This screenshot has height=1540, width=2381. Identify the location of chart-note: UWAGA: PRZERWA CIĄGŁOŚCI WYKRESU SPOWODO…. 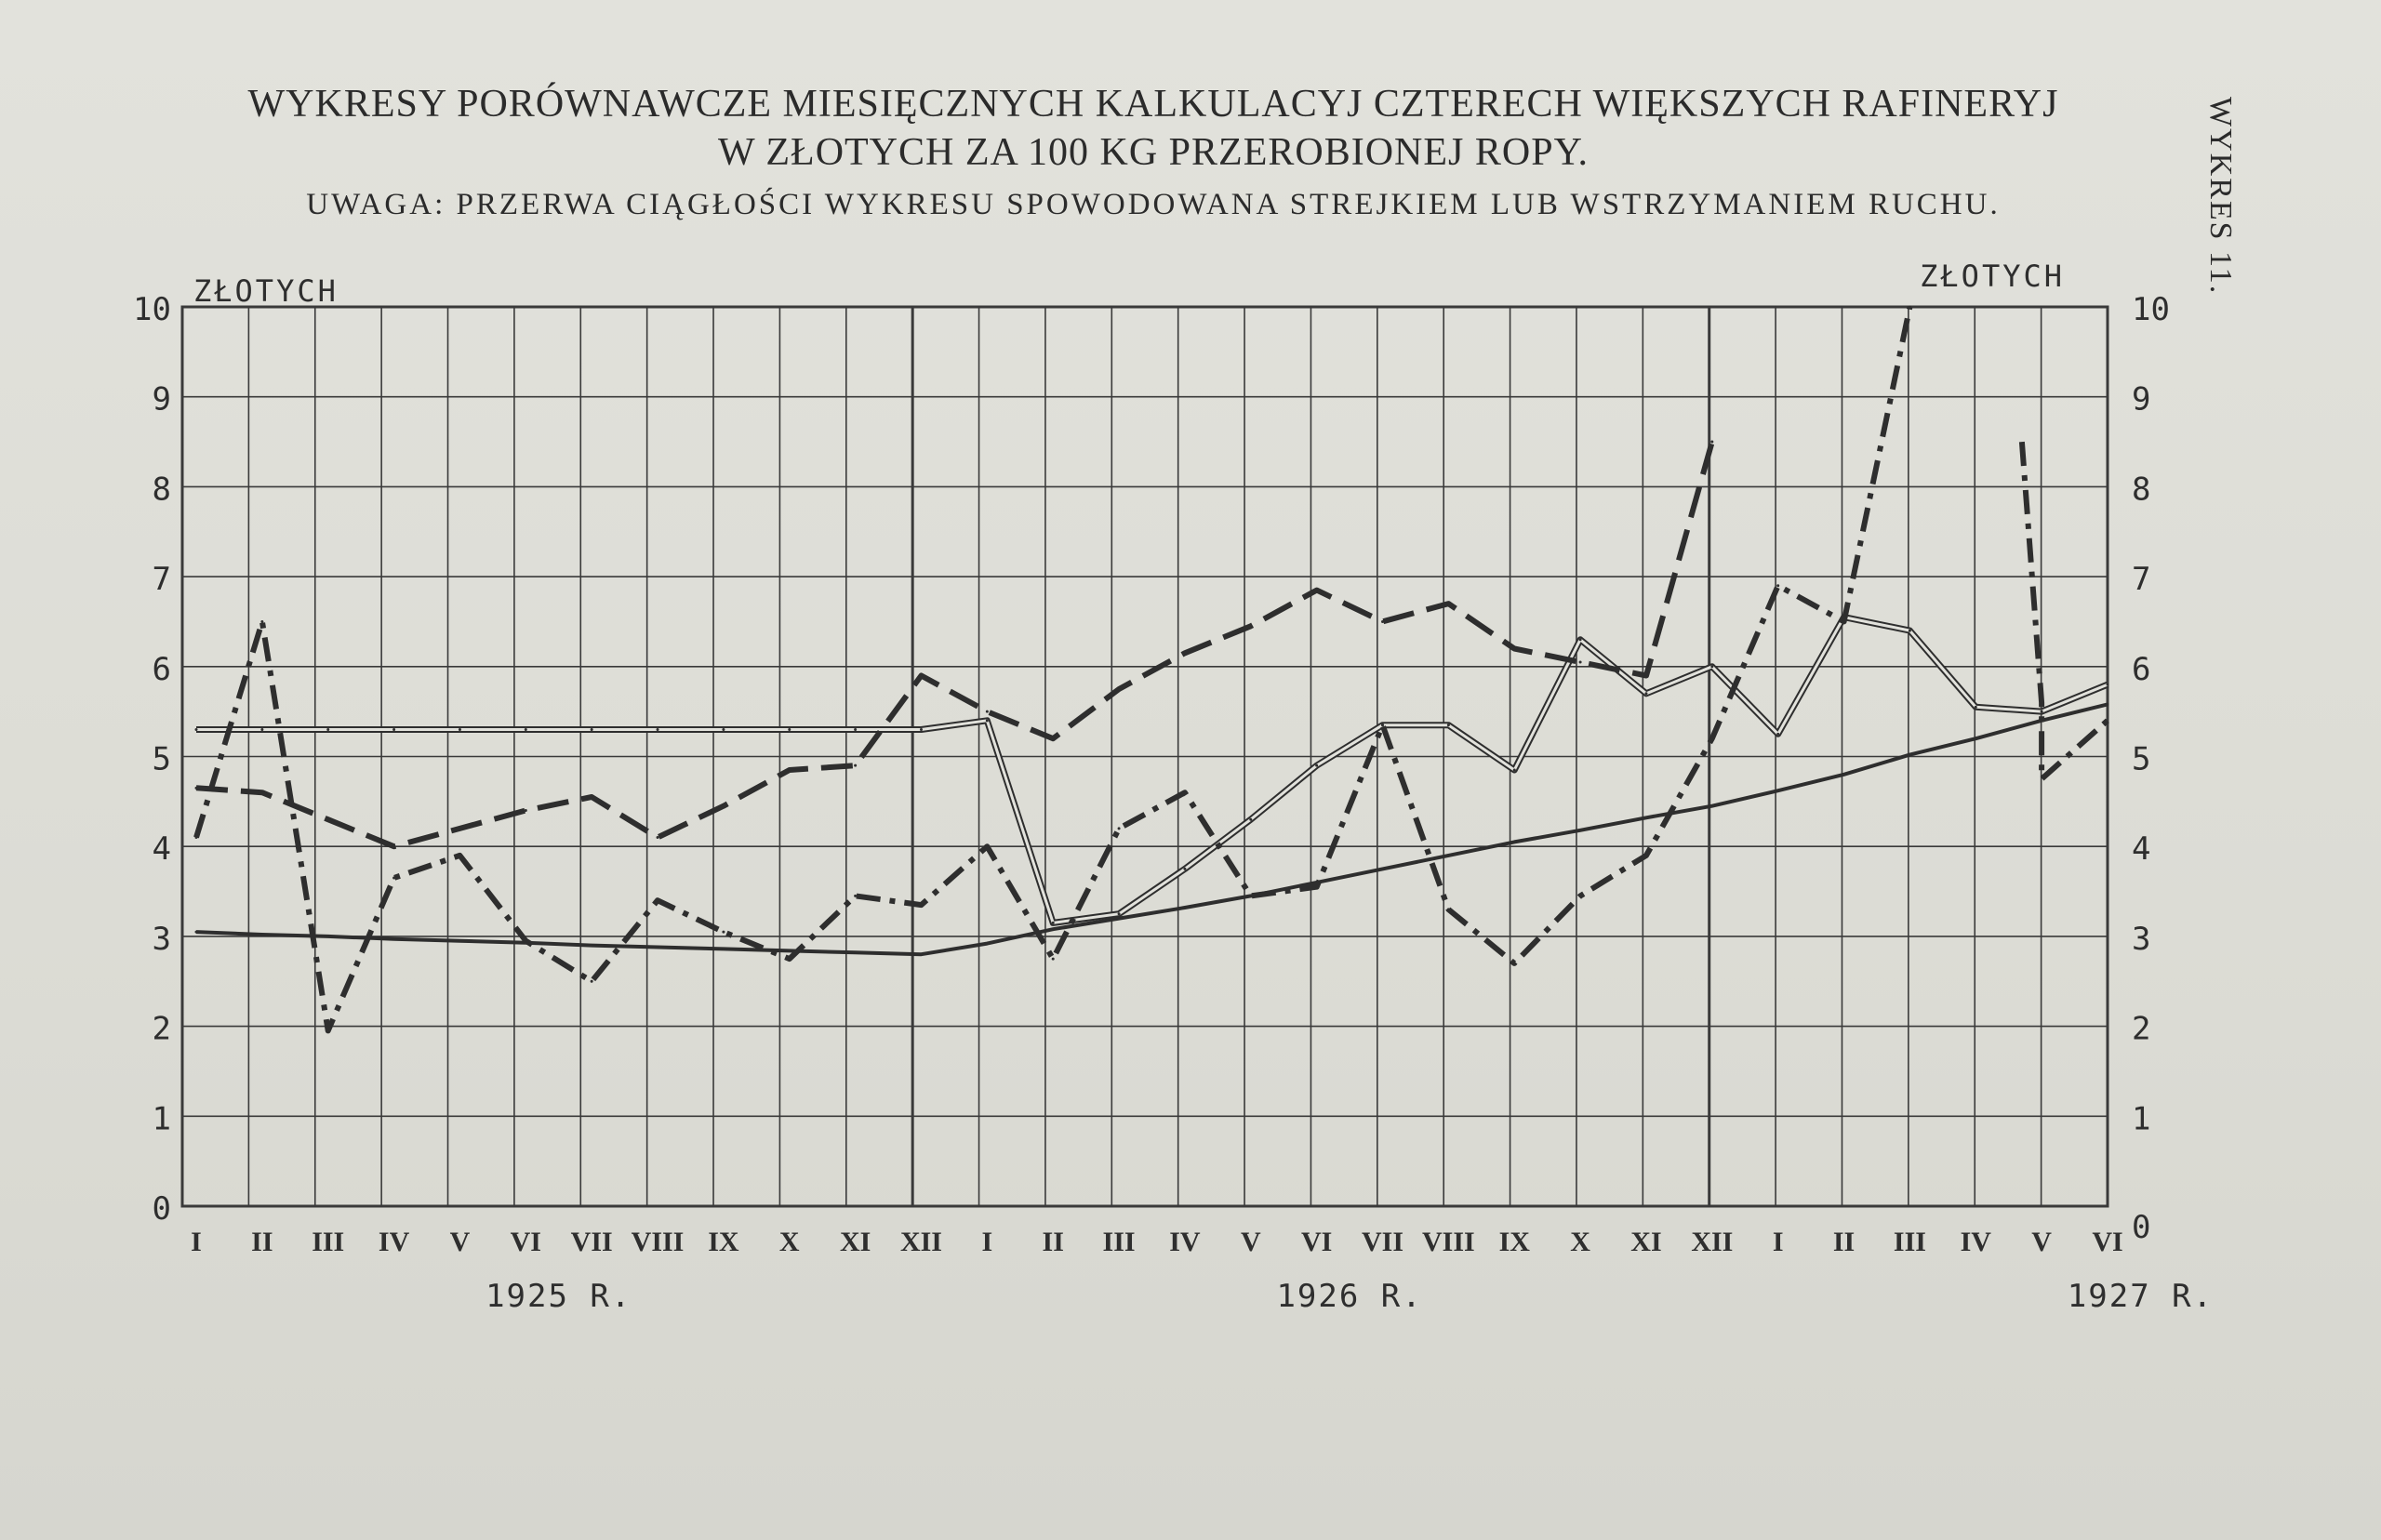
(1153, 204).